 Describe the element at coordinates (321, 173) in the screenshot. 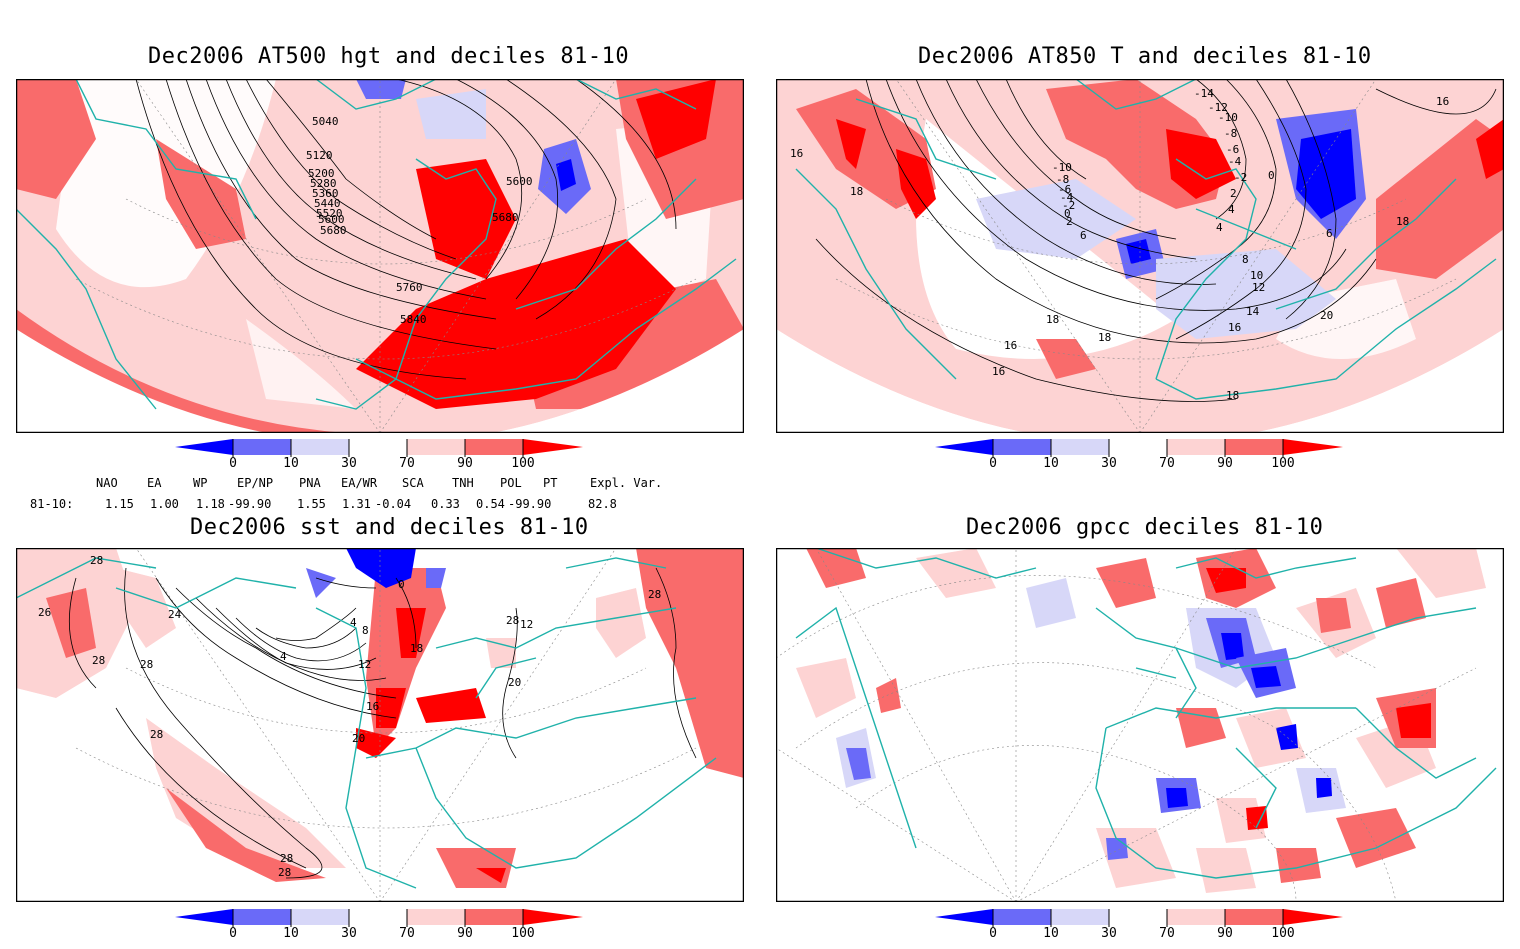

I see `contour-label: 5200` at that location.